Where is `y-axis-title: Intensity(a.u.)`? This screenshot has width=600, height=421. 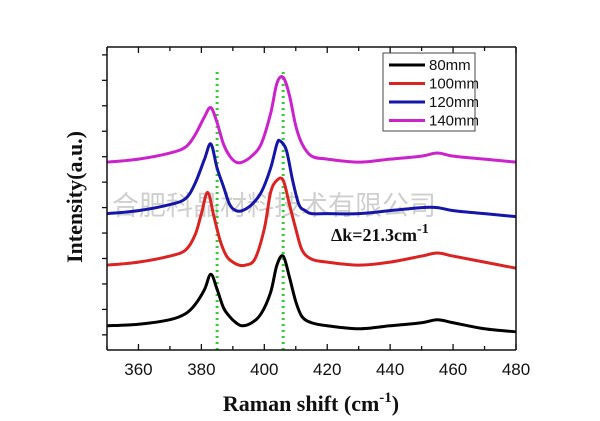 y-axis-title: Intensity(a.u.) is located at coordinates (74, 197).